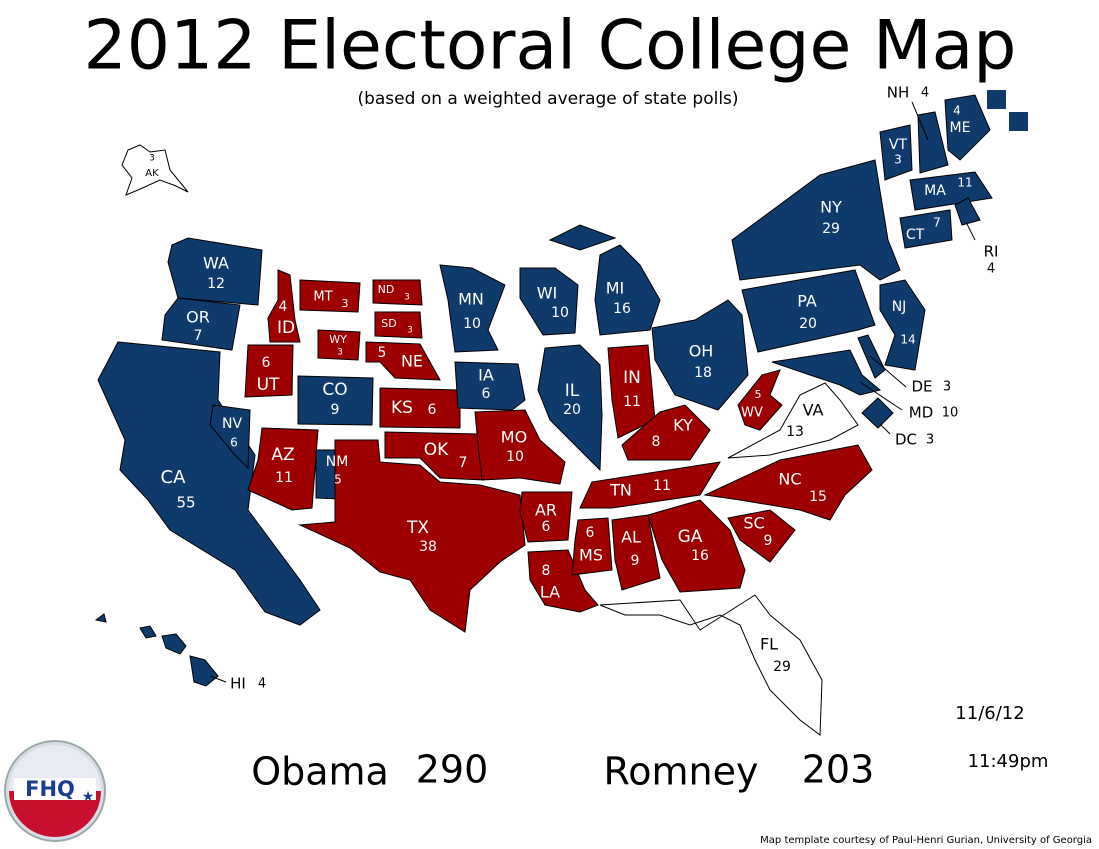 The height and width of the screenshot is (849, 1099). What do you see at coordinates (591, 555) in the screenshot?
I see `state-abbr: MS` at bounding box center [591, 555].